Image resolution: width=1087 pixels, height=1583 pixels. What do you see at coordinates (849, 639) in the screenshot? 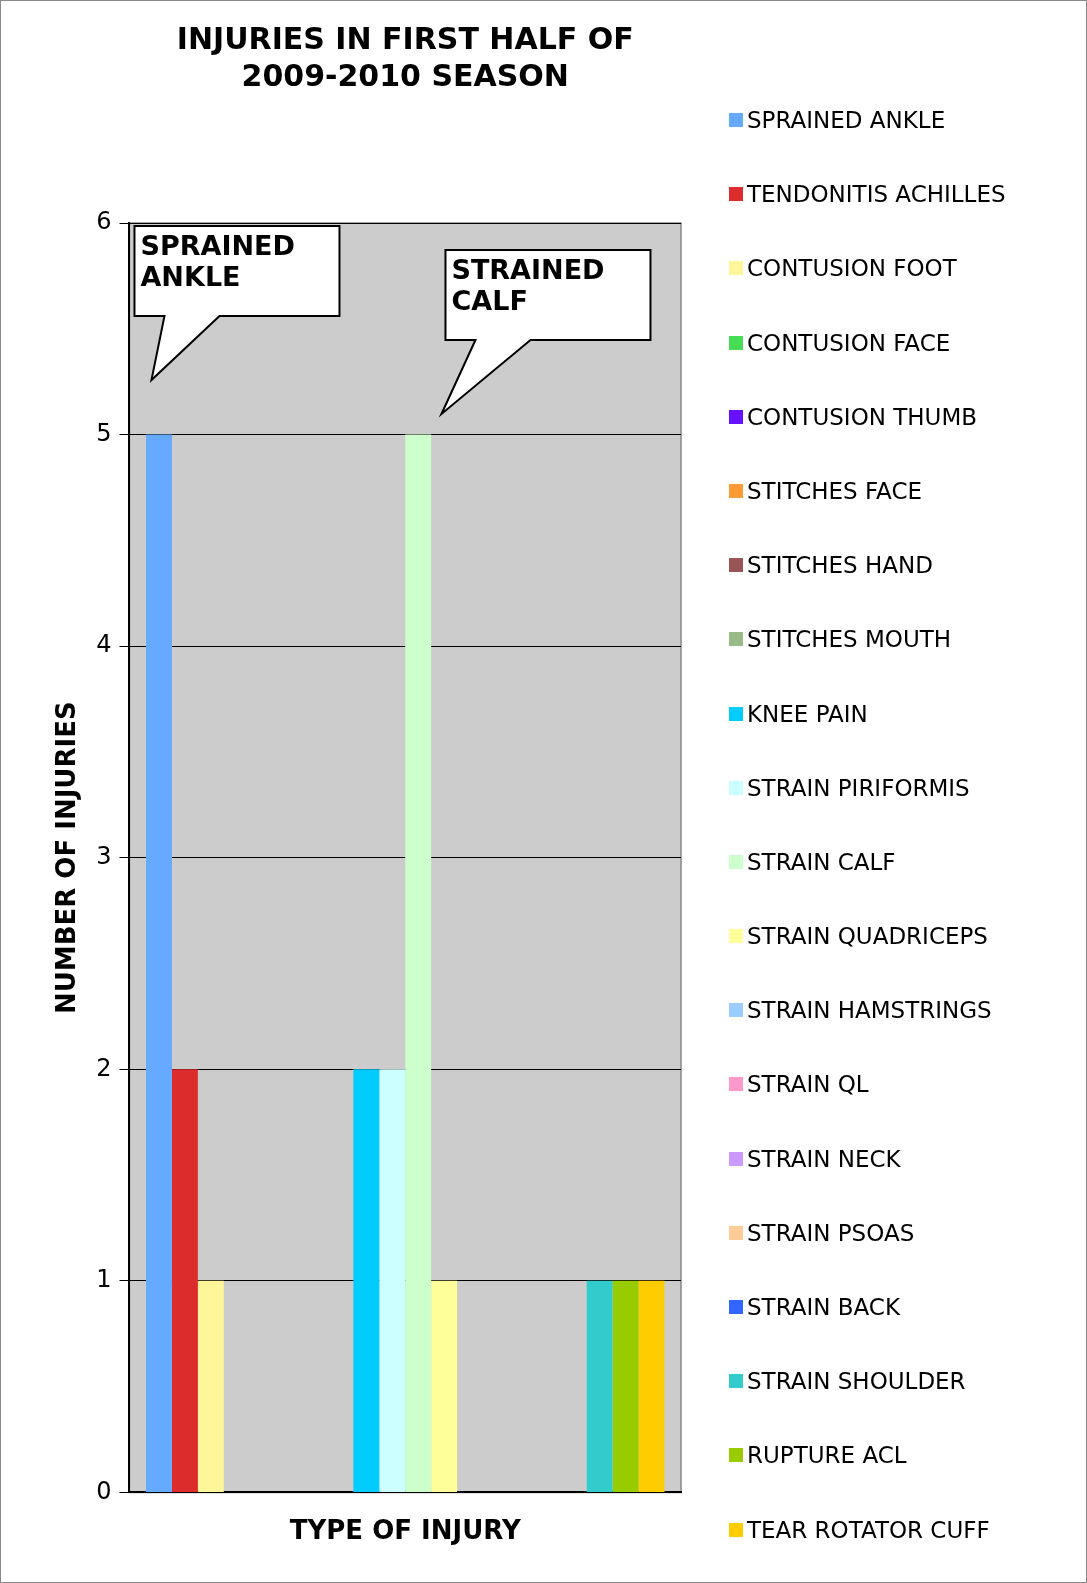
I see `legend-label: STITCHES MOUTH` at bounding box center [849, 639].